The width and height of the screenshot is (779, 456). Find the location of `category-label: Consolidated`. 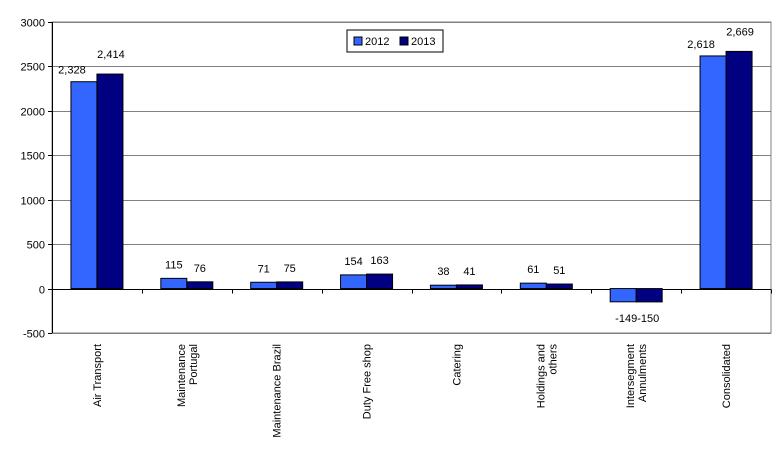

category-label: Consolidated is located at coordinates (727, 376).